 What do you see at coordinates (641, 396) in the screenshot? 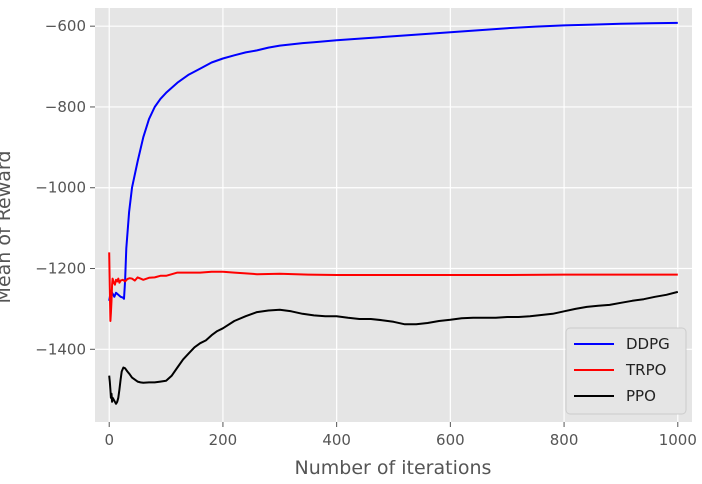
I see `legend-label-ppo: PPO` at bounding box center [641, 396].